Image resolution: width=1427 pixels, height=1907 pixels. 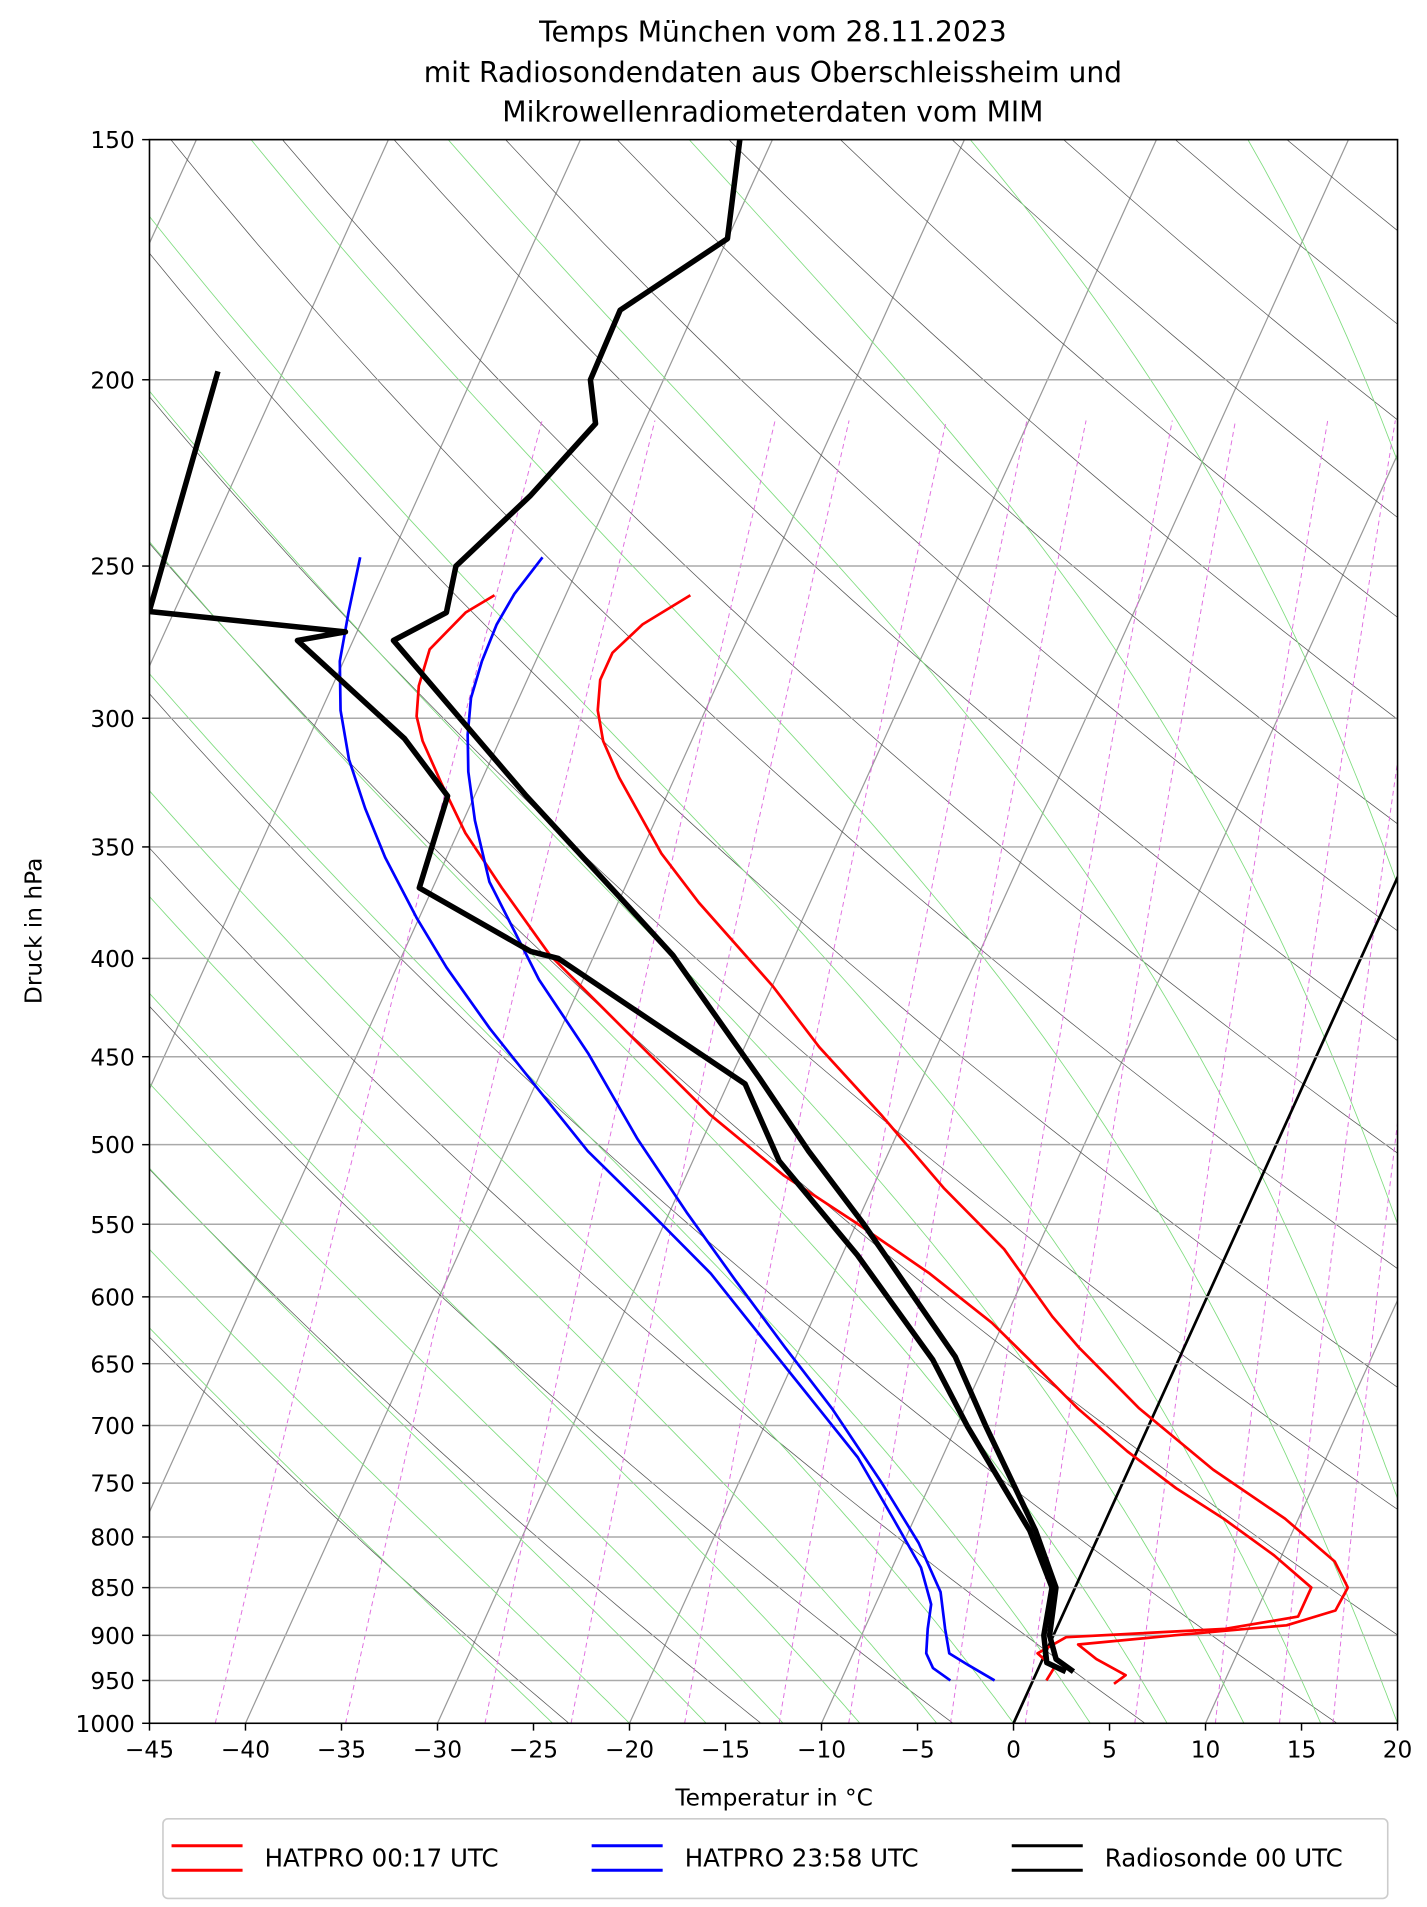 I want to click on y-tick-label: 150, so click(x=112, y=140).